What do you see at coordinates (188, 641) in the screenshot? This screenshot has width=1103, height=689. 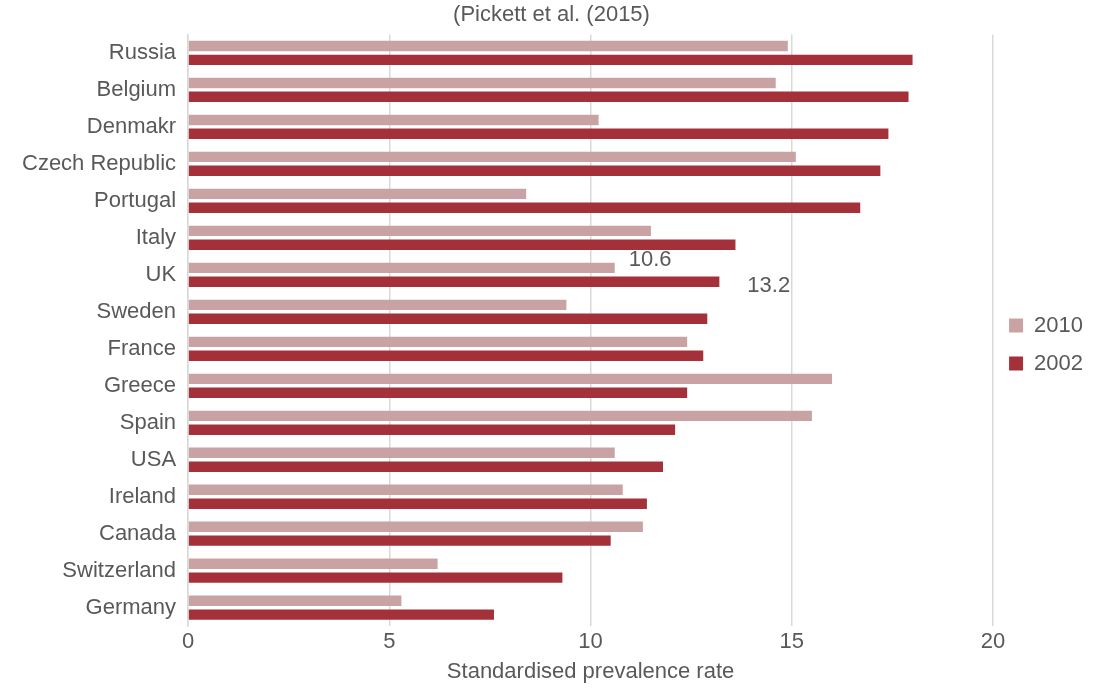 I see `x-tick-label: 0` at bounding box center [188, 641].